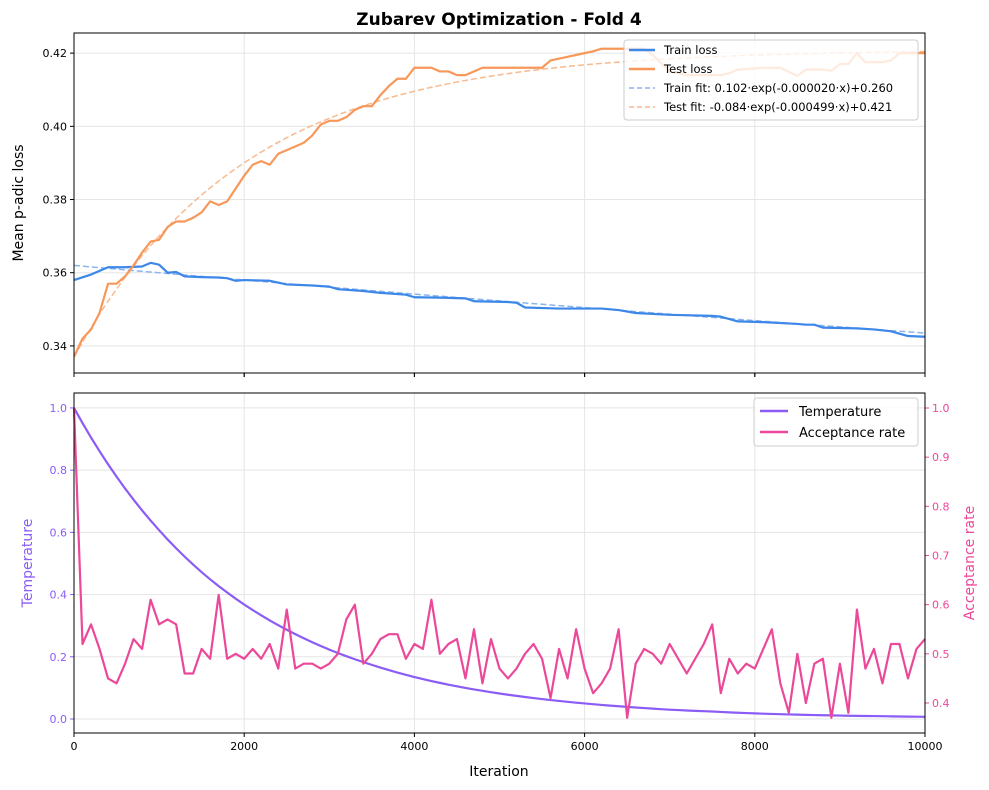  What do you see at coordinates (852, 433) in the screenshot?
I see `legend-label: Acceptance rate` at bounding box center [852, 433].